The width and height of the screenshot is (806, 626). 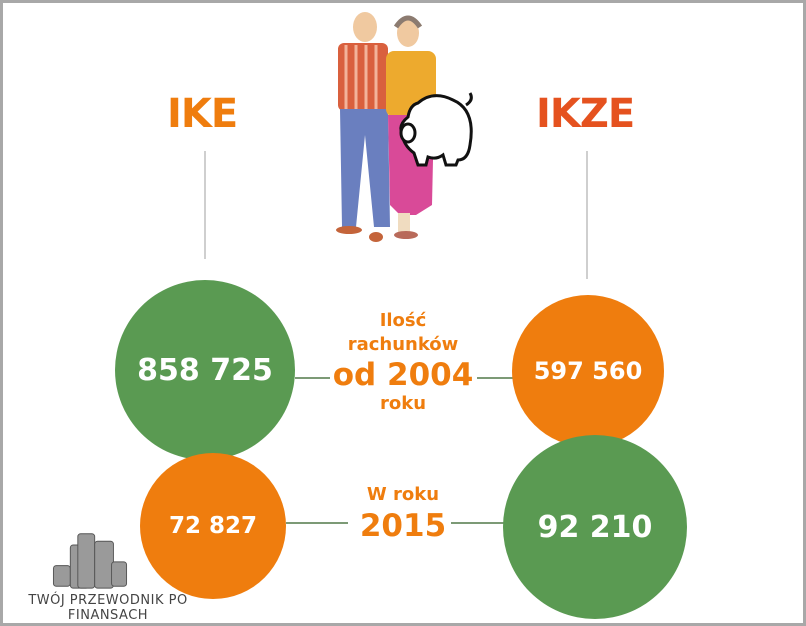 I want to click on label-line: od 2004, so click(x=403, y=375).